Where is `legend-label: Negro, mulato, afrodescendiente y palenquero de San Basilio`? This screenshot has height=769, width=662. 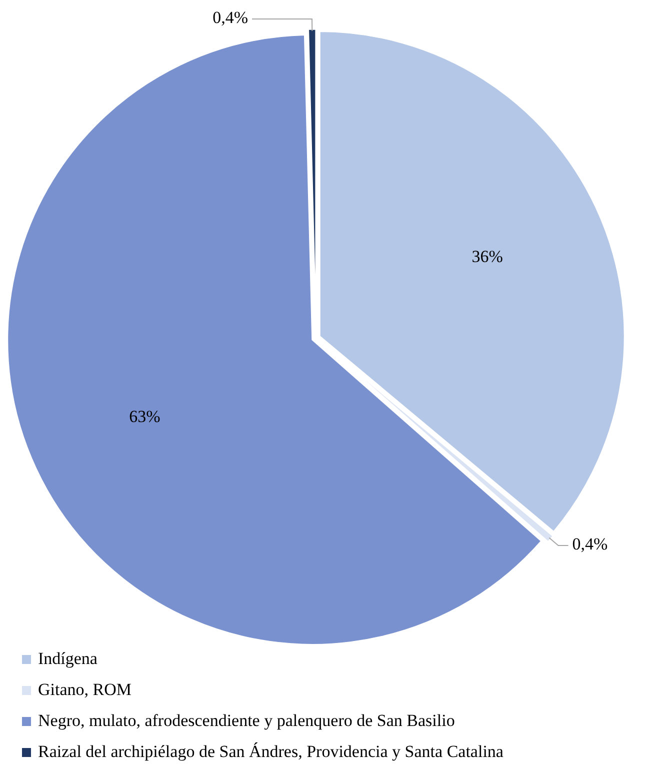
legend-label: Negro, mulato, afrodescendiente y palenquero de San Basilio is located at coordinates (246, 720).